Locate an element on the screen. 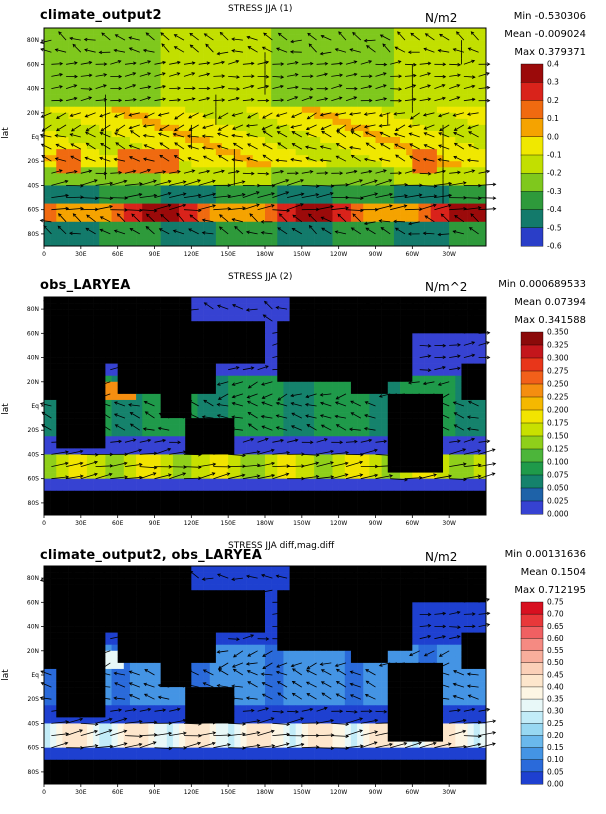 The width and height of the screenshot is (606, 814). lat-tick-label: 40S is located at coordinates (34, 185).